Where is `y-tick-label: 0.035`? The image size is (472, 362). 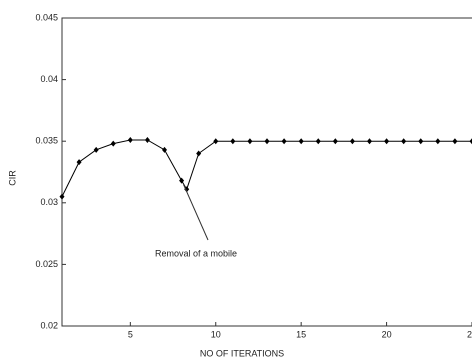
y-tick-label: 0.035 is located at coordinates (46, 141).